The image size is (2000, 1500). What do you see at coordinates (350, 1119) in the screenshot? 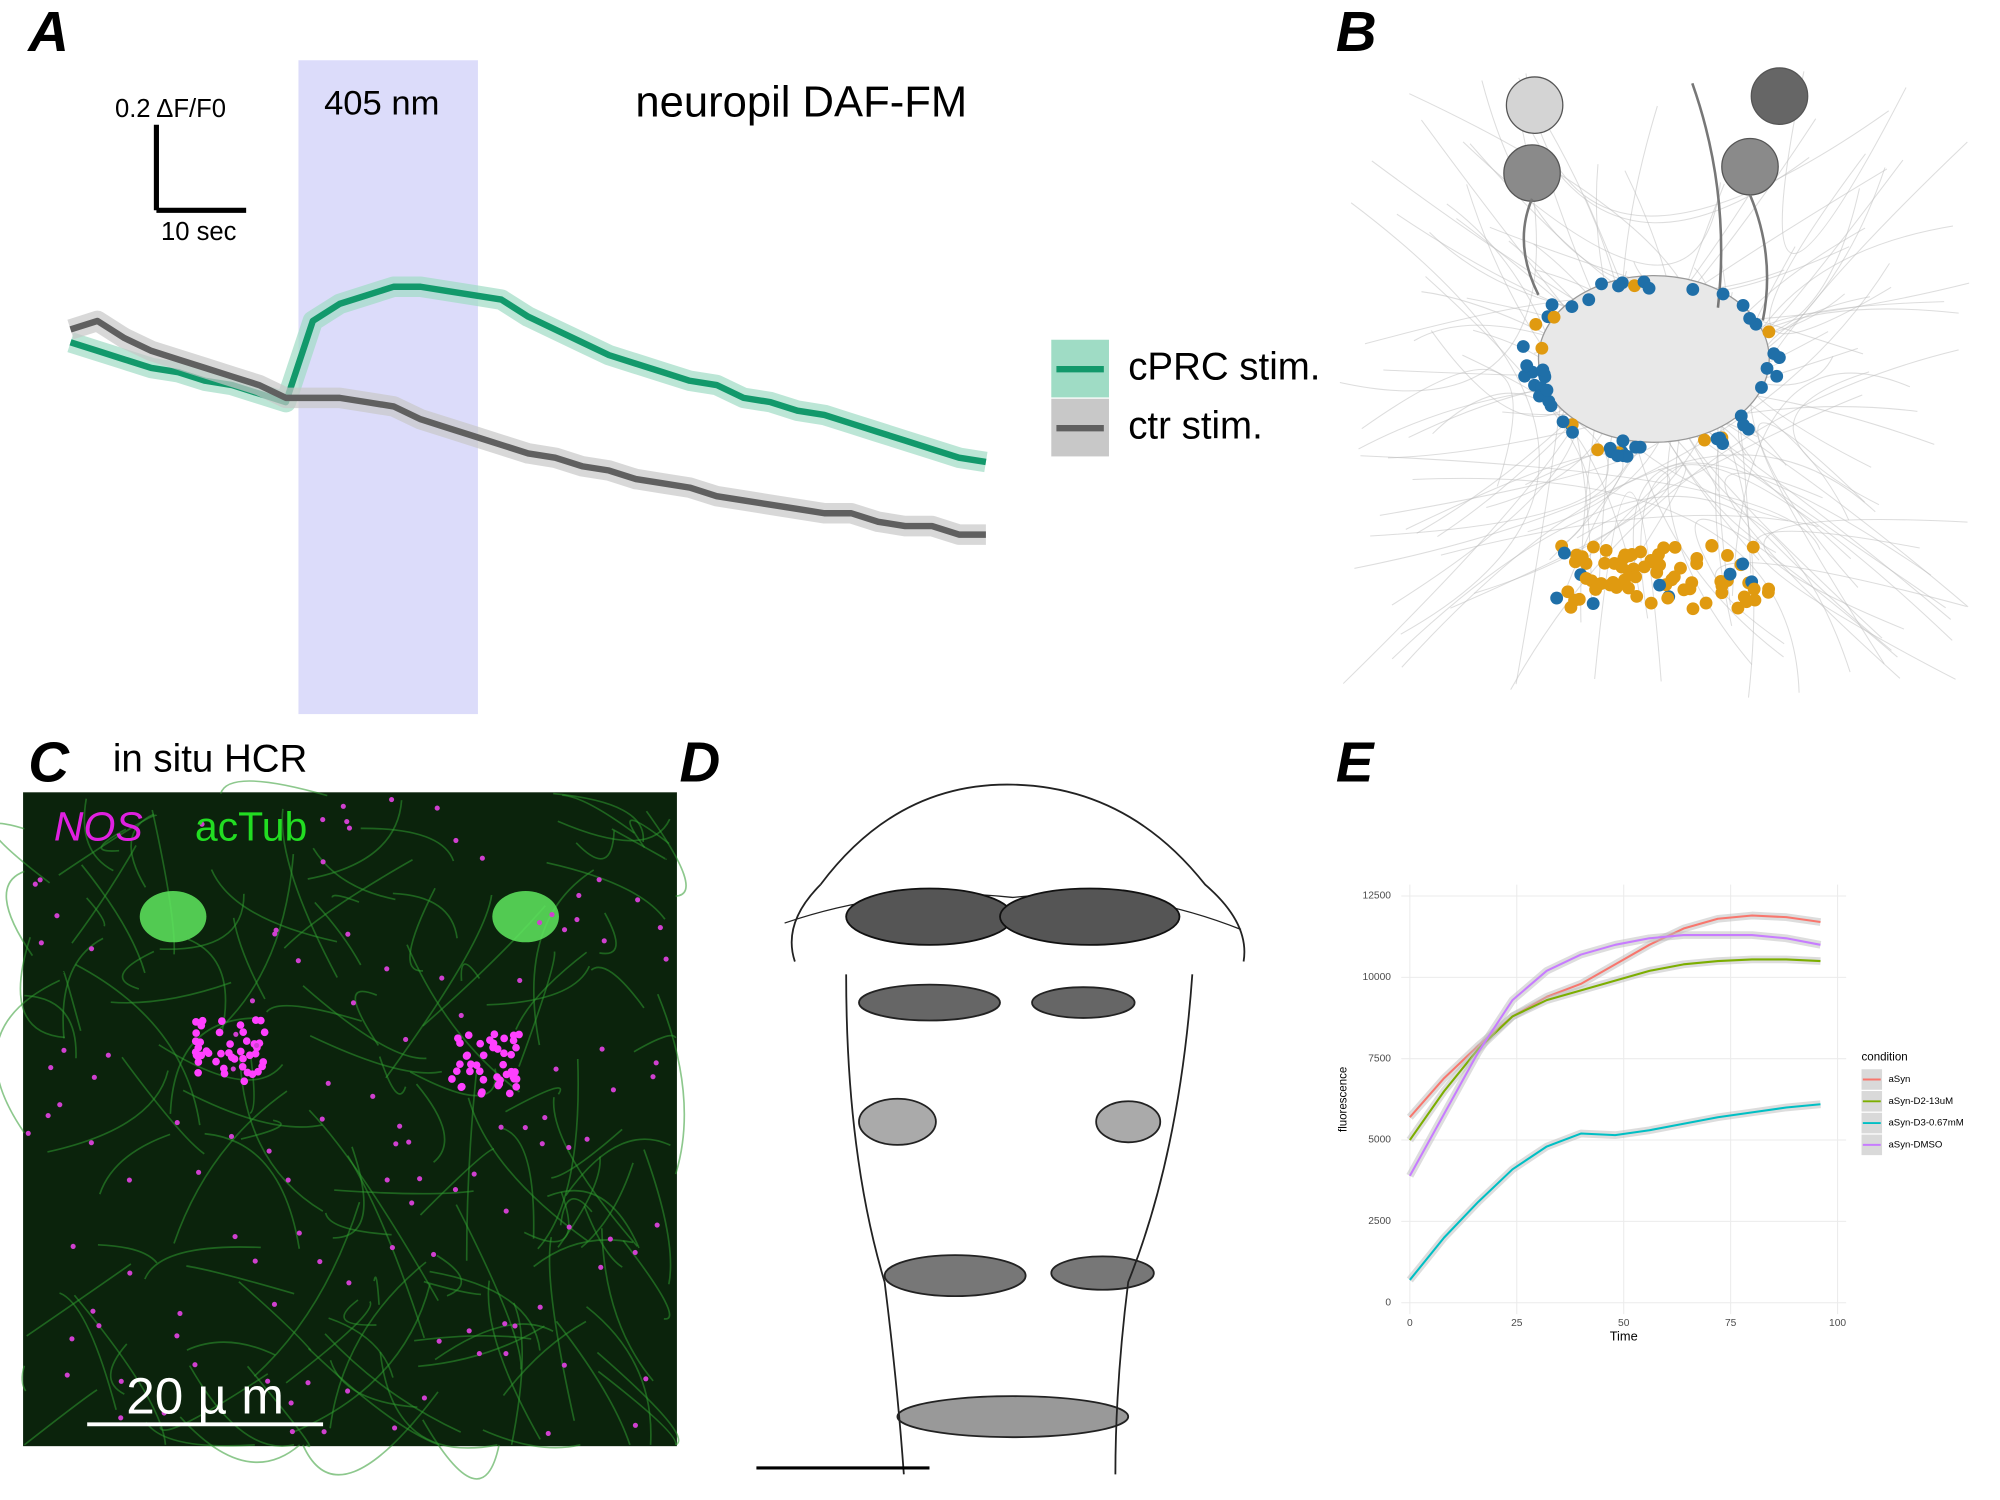
I see `micrograph` at bounding box center [350, 1119].